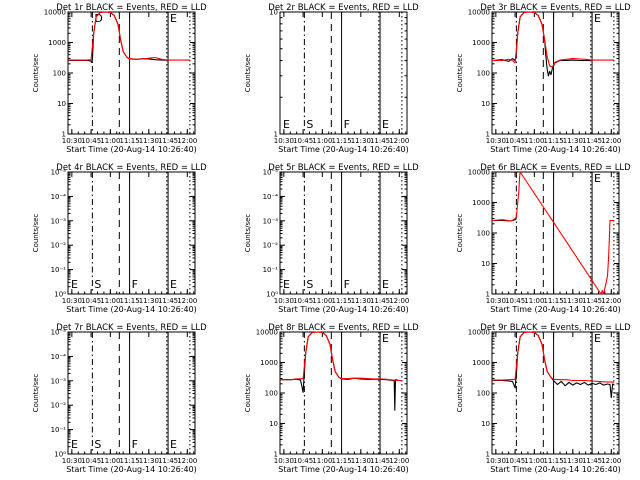 The height and width of the screenshot is (480, 640). Describe the element at coordinates (555, 8) in the screenshot. I see `chart-title: Det 3r BLACK = Events, RED = LLD` at that location.